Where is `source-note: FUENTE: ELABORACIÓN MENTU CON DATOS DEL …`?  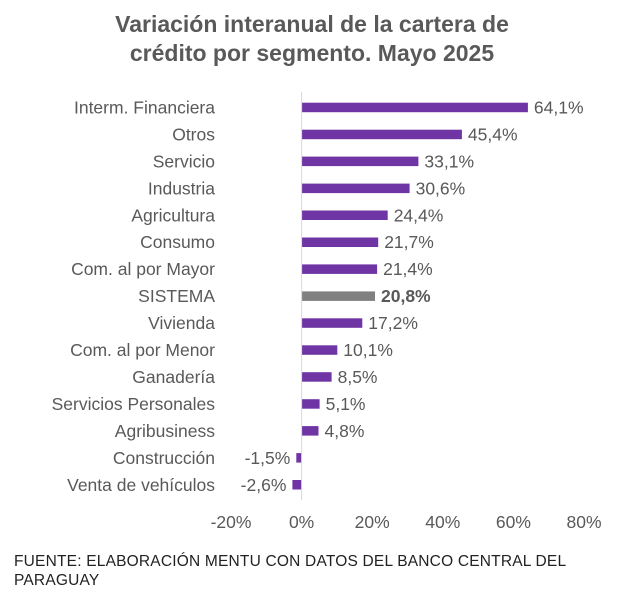 source-note: FUENTE: ELABORACIÓN MENTU CON DATOS DEL … is located at coordinates (290, 571).